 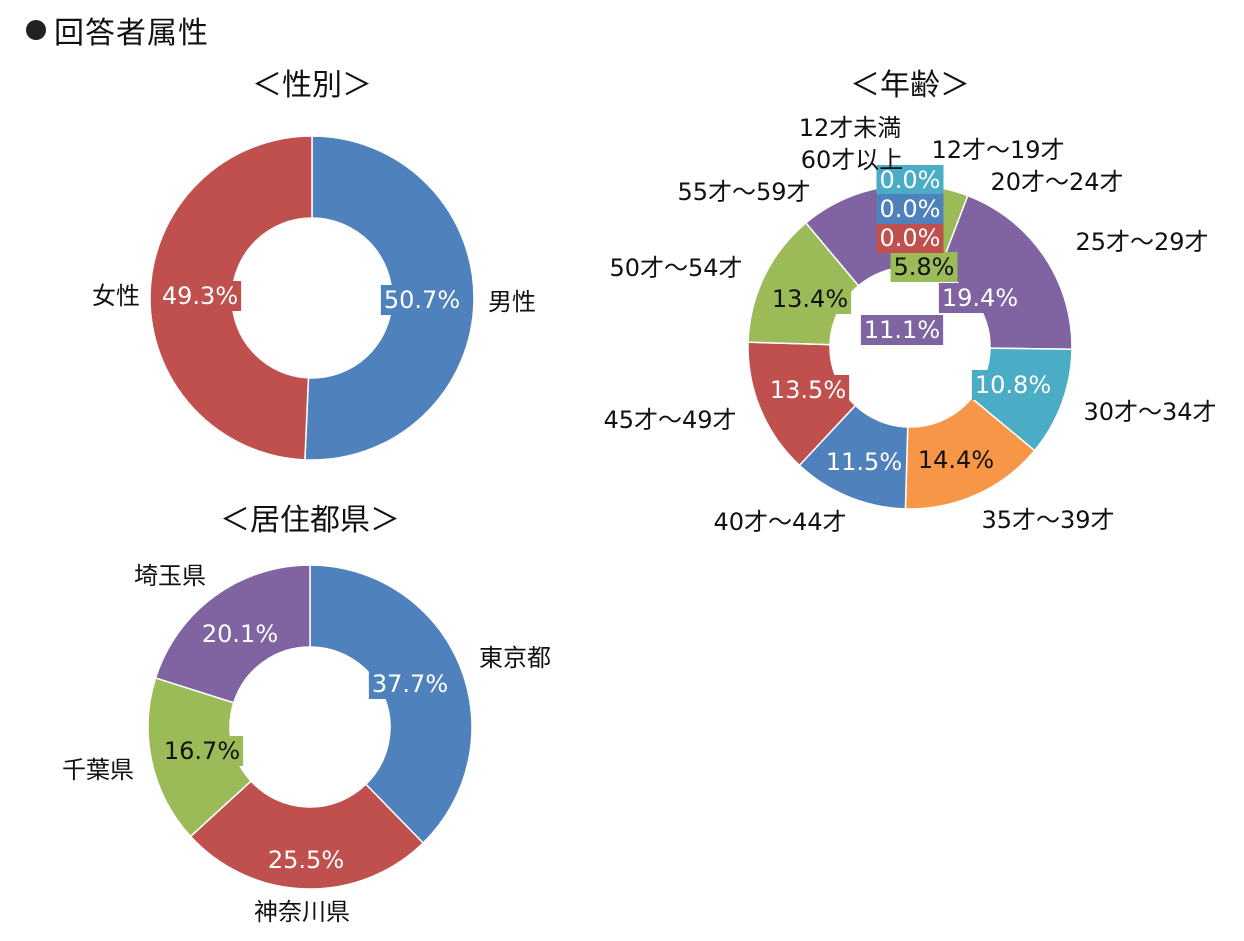 I want to click on bullet-icon, so click(x=36, y=30).